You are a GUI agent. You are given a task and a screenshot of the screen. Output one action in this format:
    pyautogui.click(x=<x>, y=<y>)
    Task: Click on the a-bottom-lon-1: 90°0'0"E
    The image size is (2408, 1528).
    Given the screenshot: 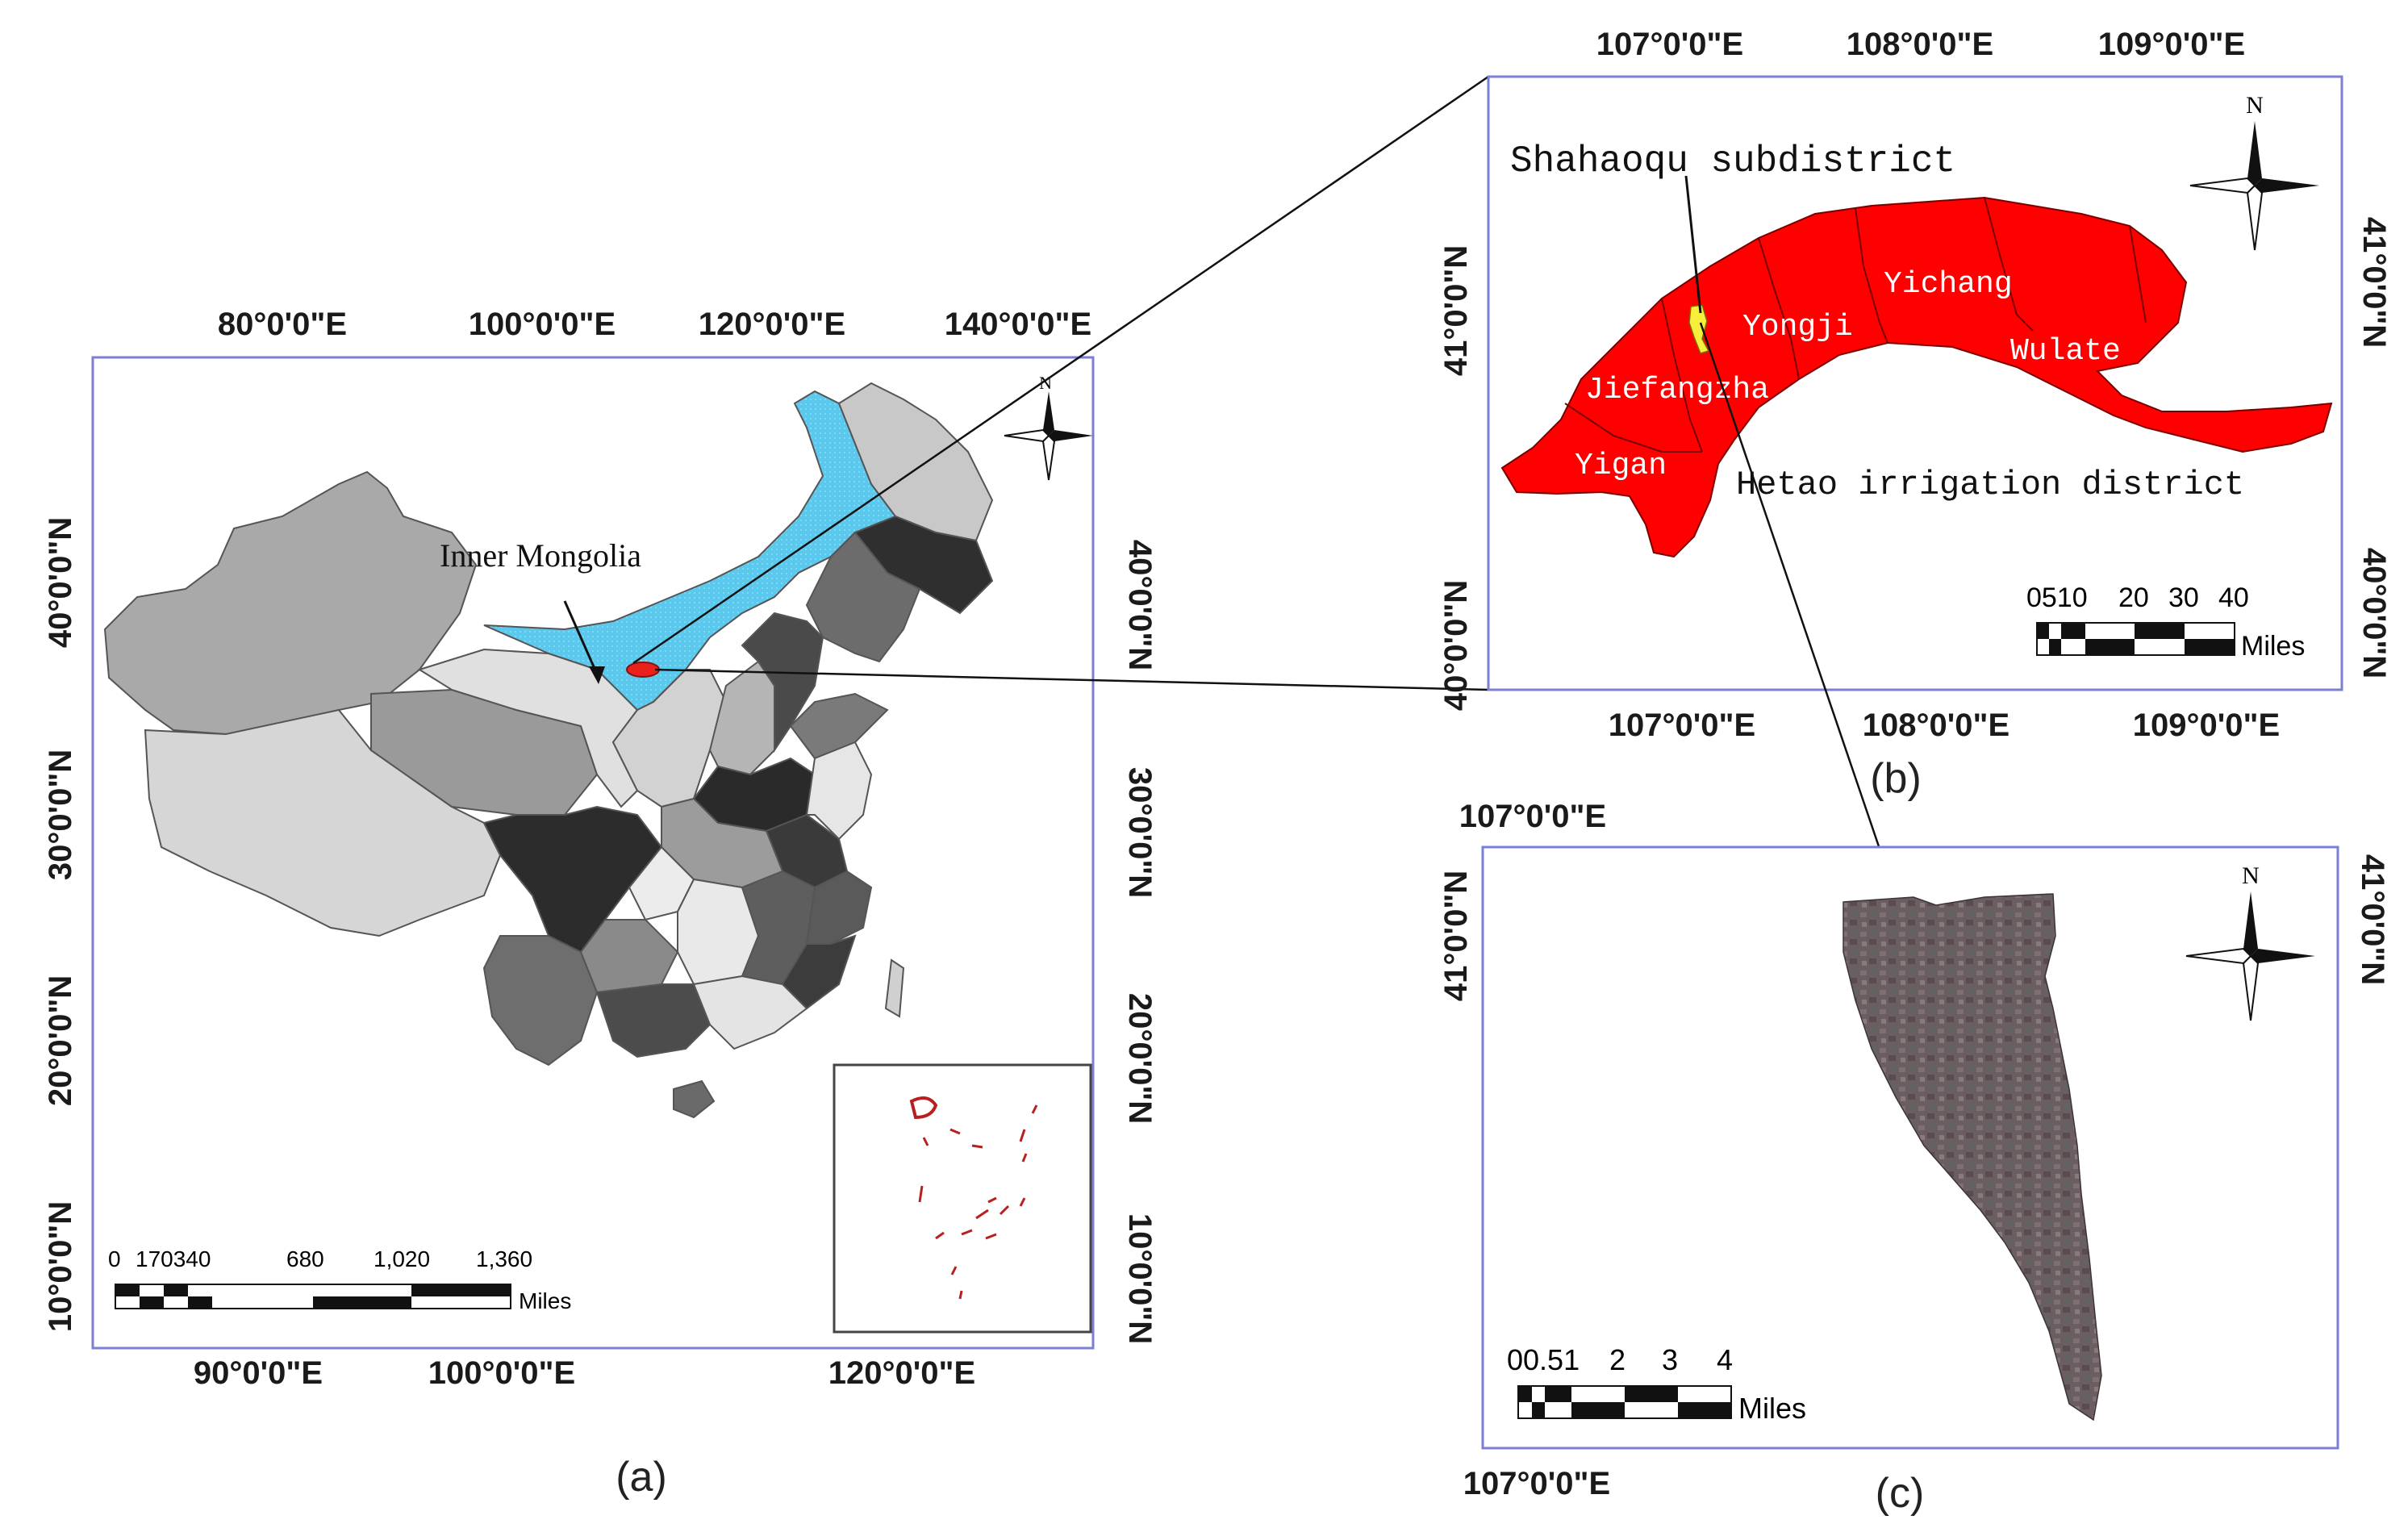 What is the action you would take?
    pyautogui.click(x=258, y=1373)
    